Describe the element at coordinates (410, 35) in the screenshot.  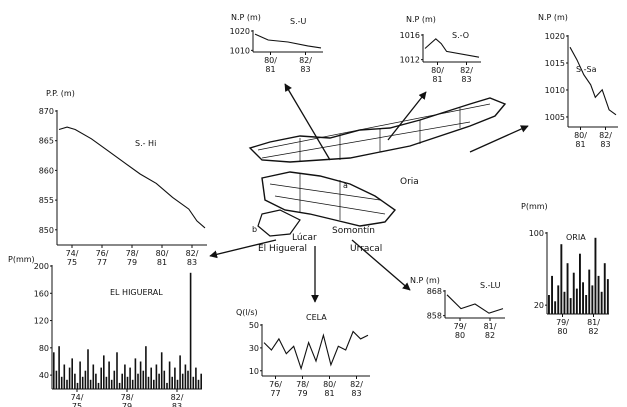
I see `s-o-y-tick-label: 1016` at that location.